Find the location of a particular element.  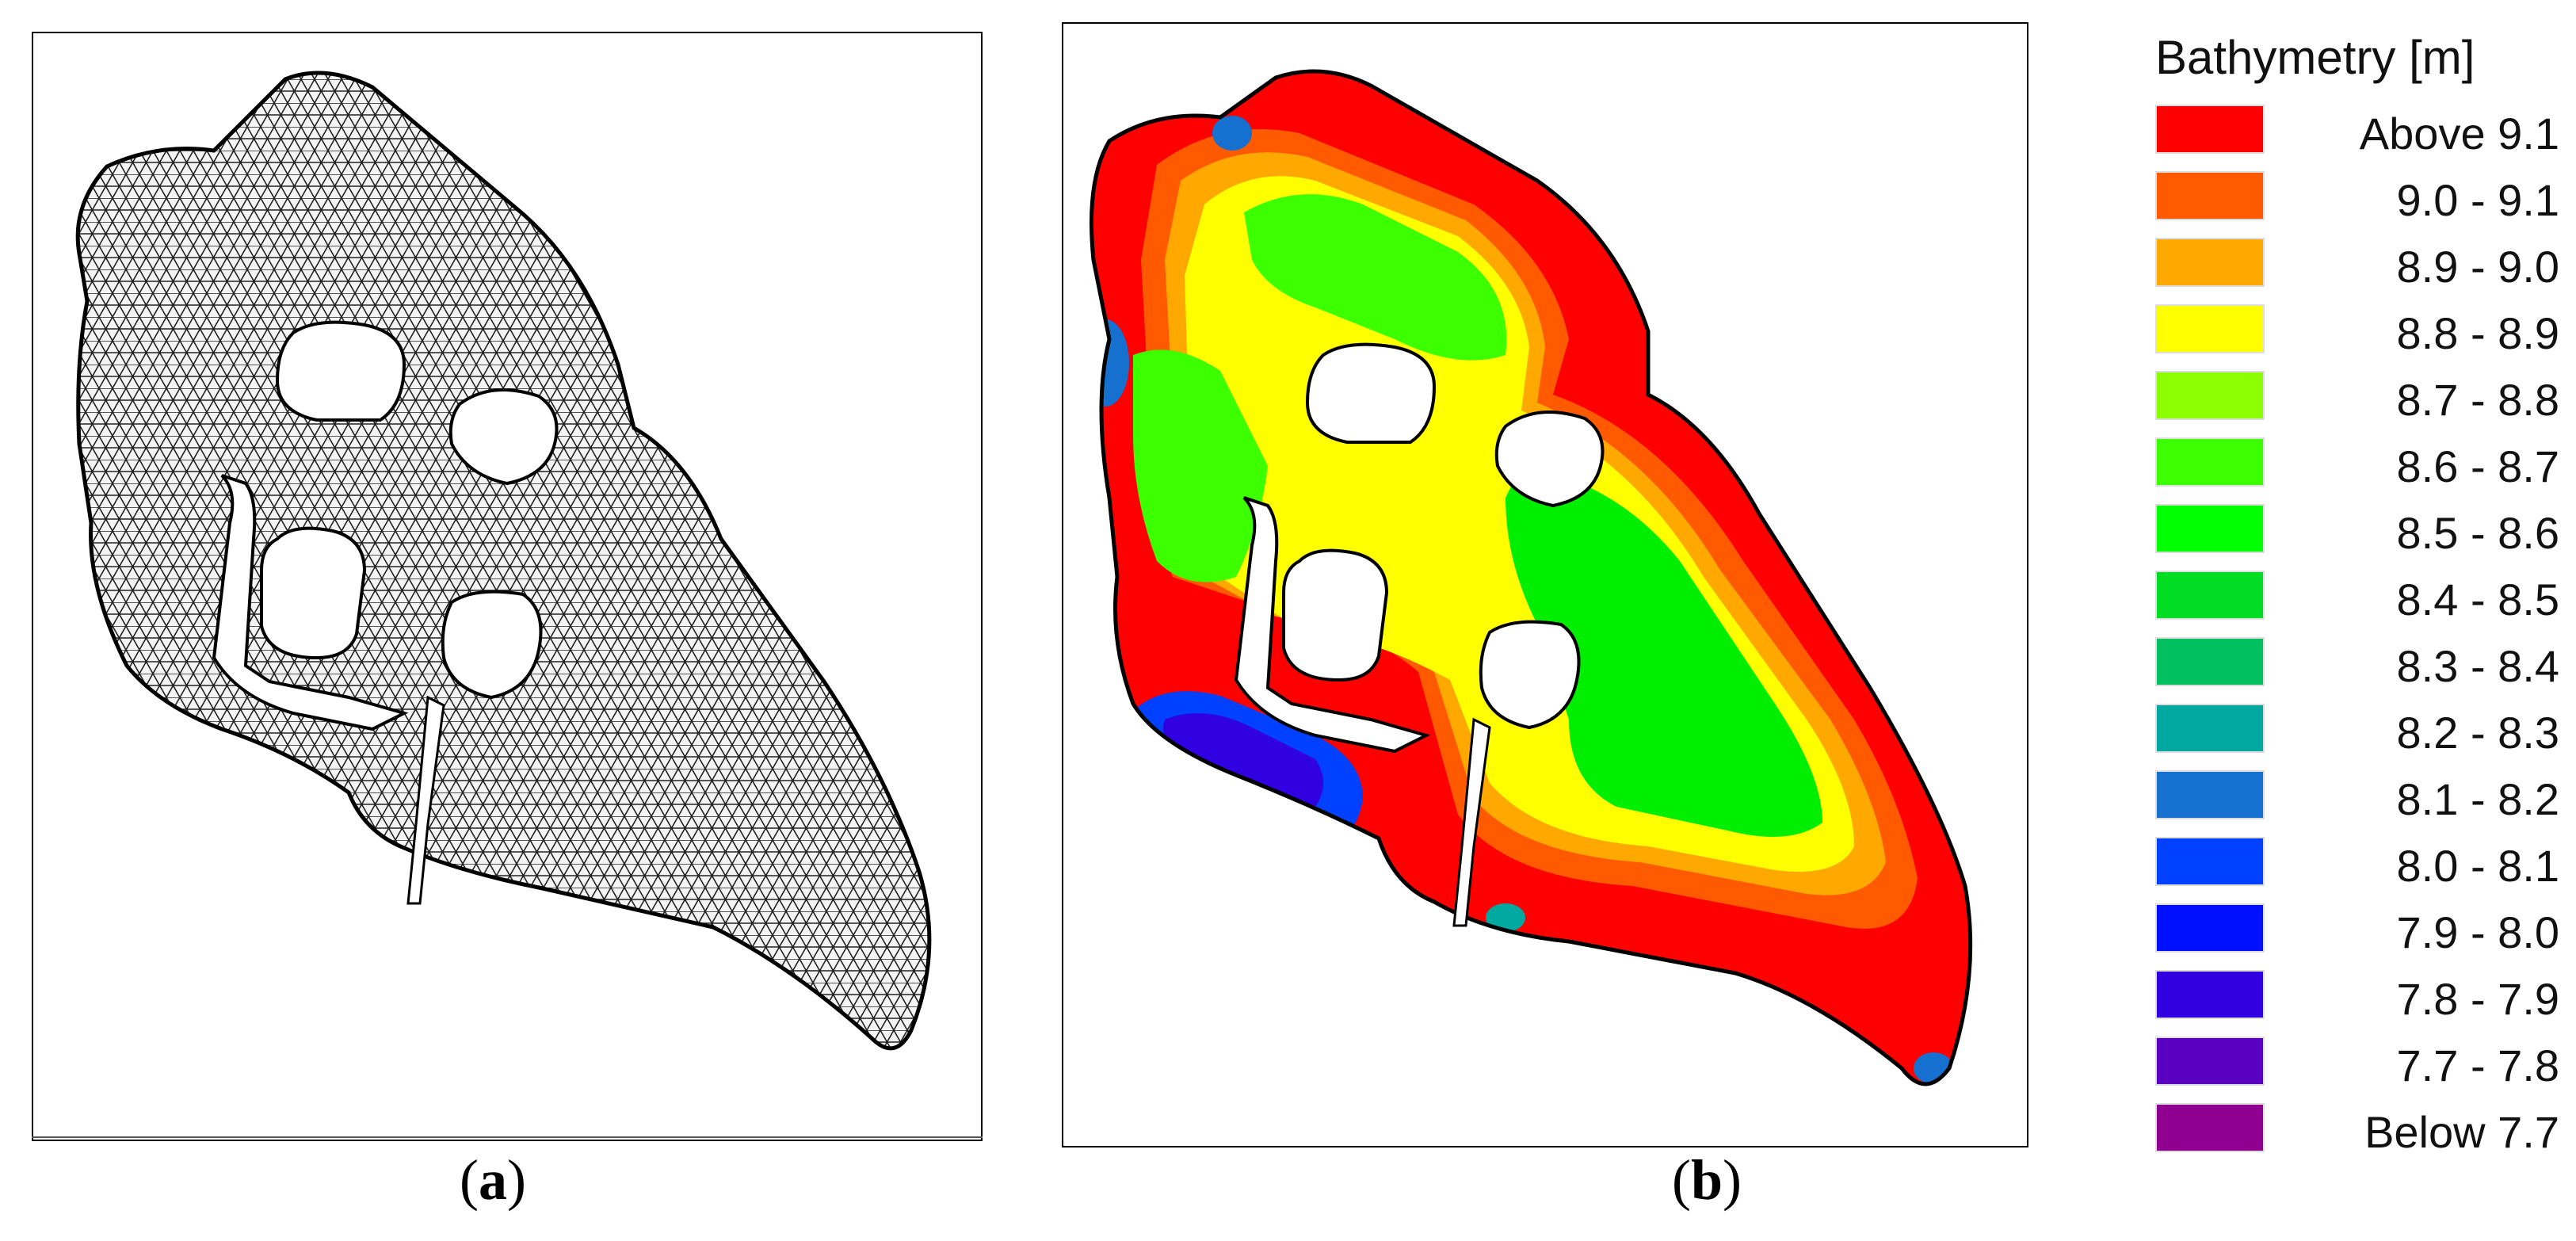

depth-spot-north is located at coordinates (1232, 133).